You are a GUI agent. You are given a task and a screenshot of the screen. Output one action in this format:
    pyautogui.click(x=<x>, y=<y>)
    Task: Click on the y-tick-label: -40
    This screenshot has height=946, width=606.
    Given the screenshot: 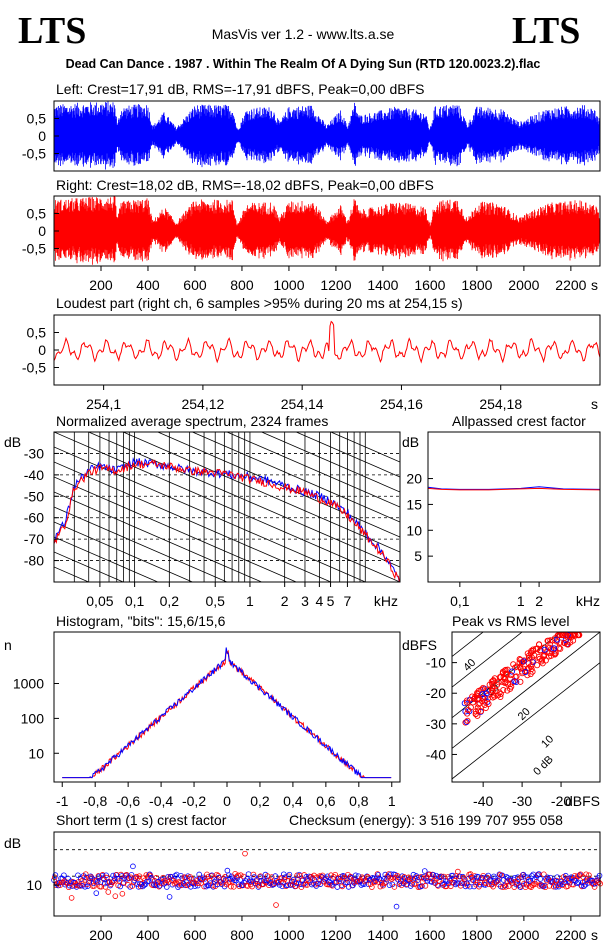 What is the action you would take?
    pyautogui.click(x=436, y=754)
    